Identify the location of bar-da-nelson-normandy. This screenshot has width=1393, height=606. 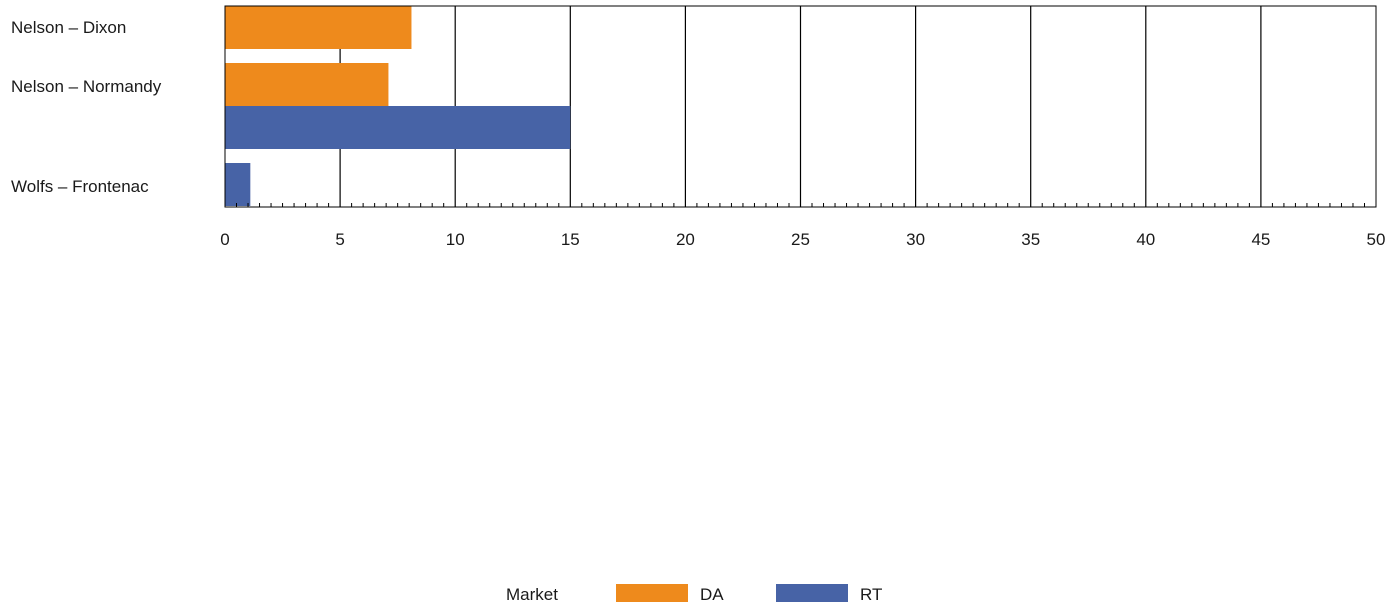
(307, 84).